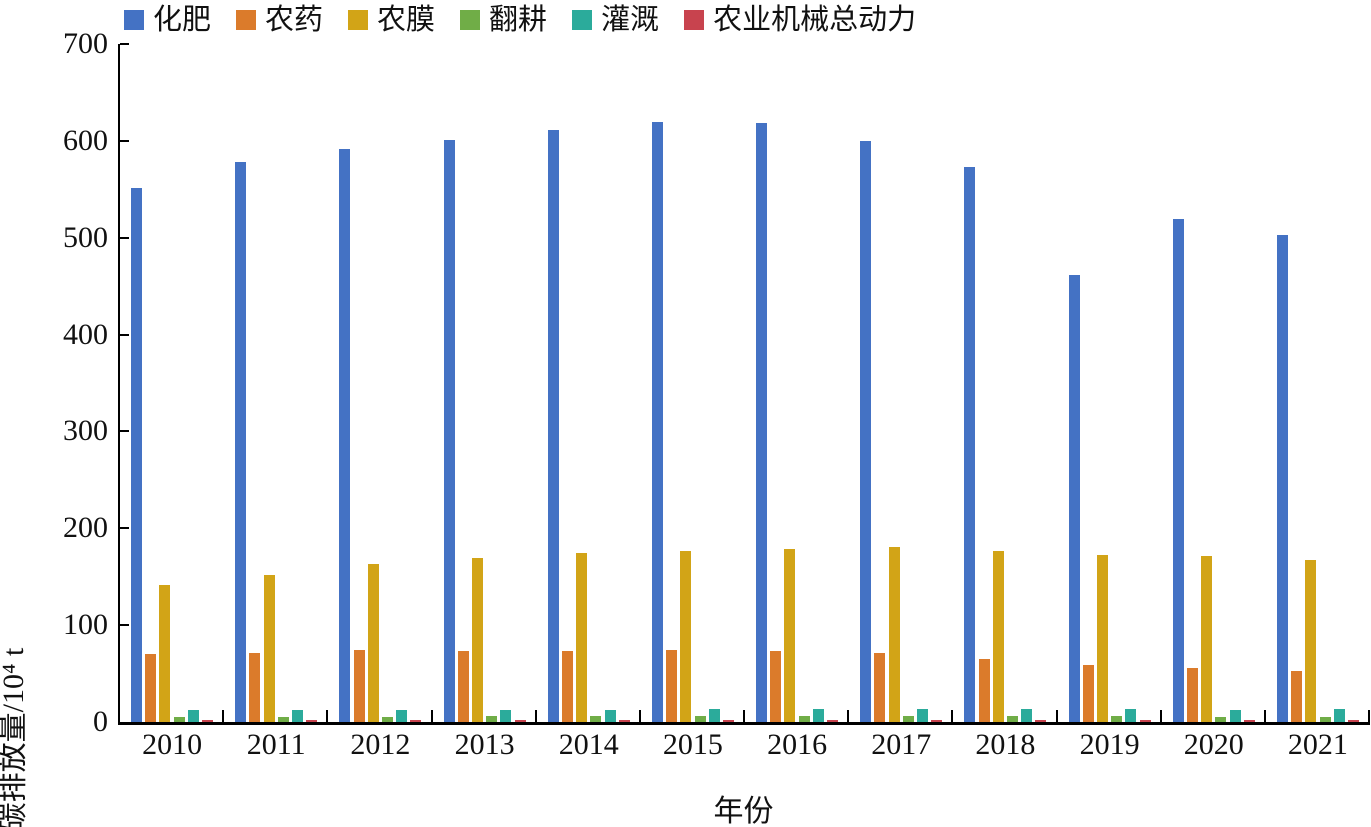  What do you see at coordinates (657, 421) in the screenshot?
I see `bar-fertilizer-2015` at bounding box center [657, 421].